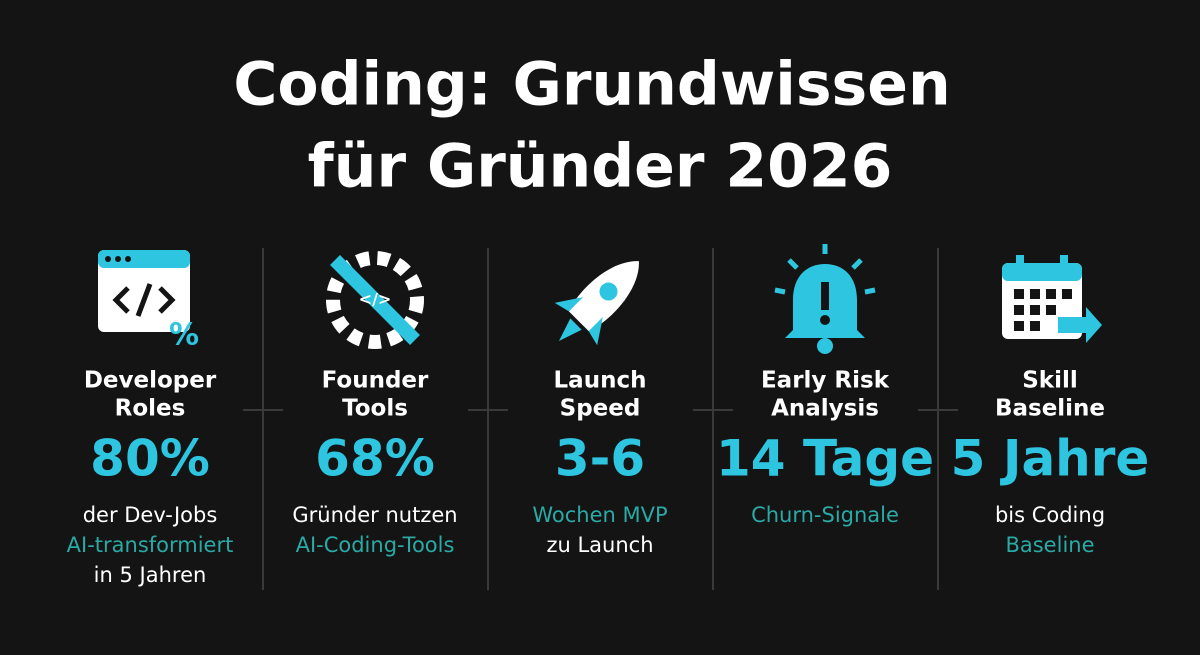  I want to click on column-label: Roles, so click(150, 409).